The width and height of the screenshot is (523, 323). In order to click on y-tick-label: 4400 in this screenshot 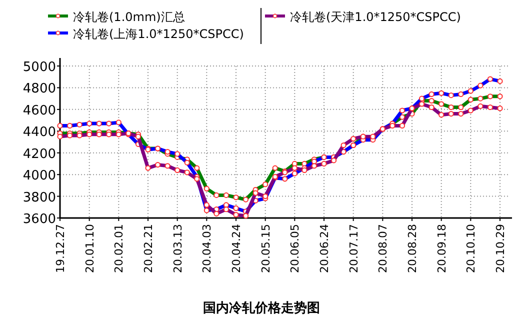, I will do `click(39, 132)`.